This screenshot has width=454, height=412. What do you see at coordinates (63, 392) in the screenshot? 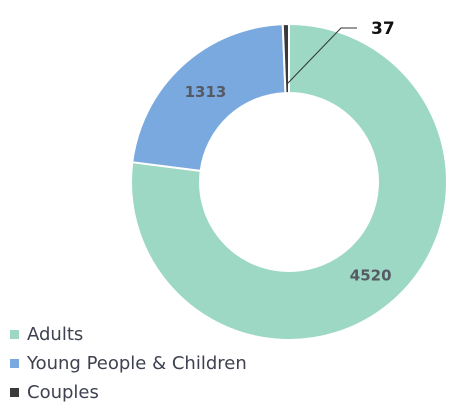
I see `legend-label-couples: Couples` at bounding box center [63, 392].